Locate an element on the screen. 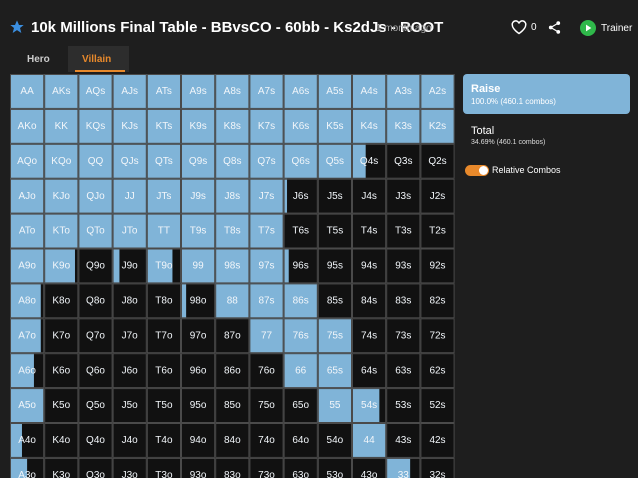  cell-label: K9o is located at coordinates (61, 266).